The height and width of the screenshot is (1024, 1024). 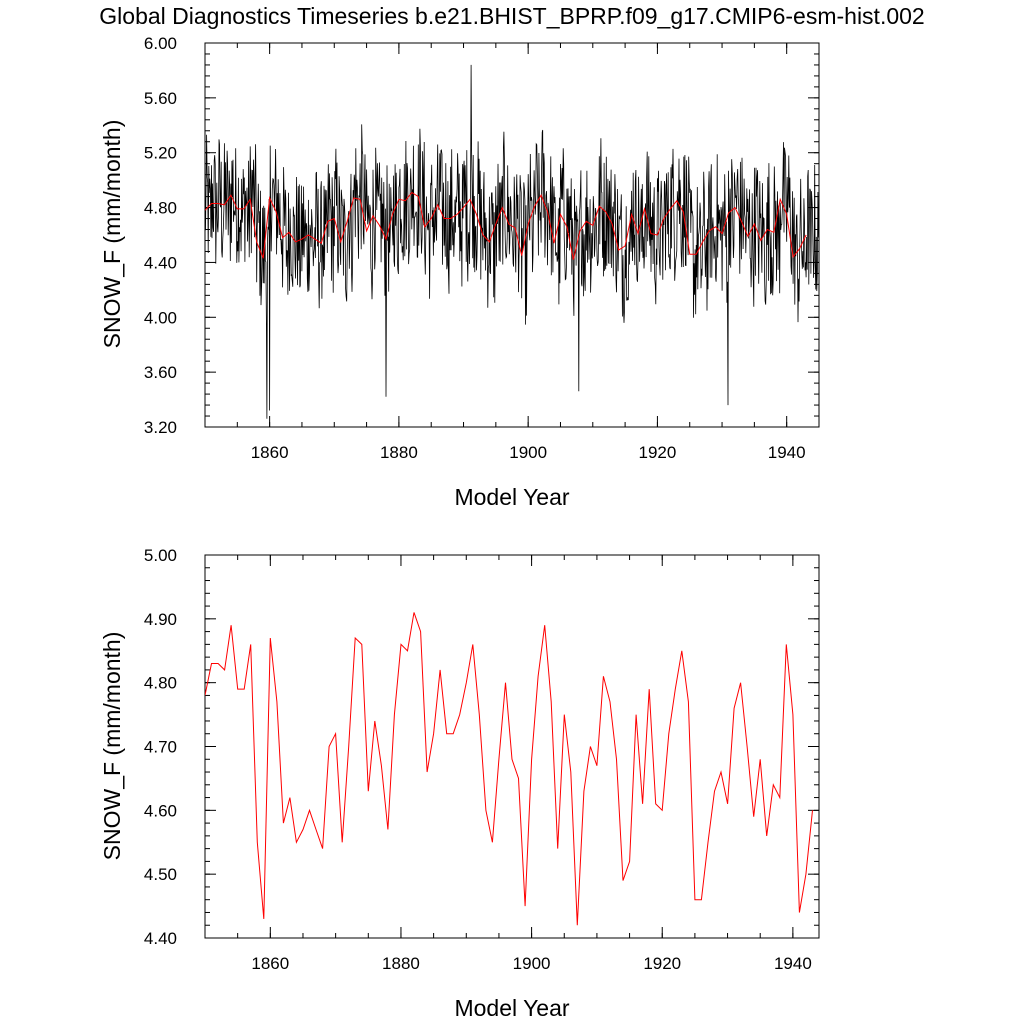 I want to click on bottom-x-tick-label: 1900, so click(x=532, y=963).